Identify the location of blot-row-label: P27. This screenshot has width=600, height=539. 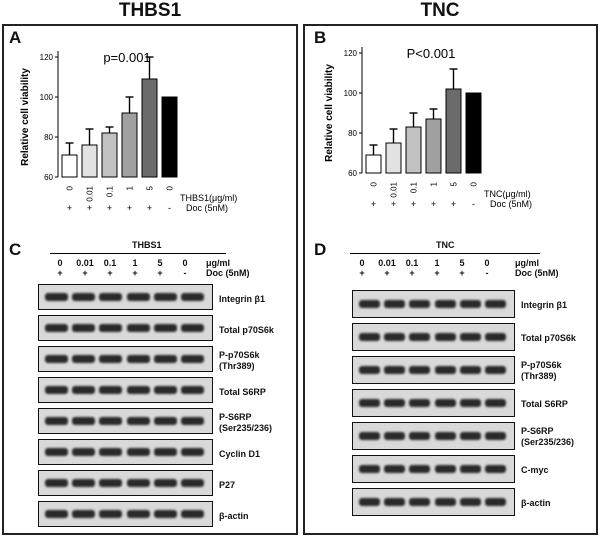
(227, 485).